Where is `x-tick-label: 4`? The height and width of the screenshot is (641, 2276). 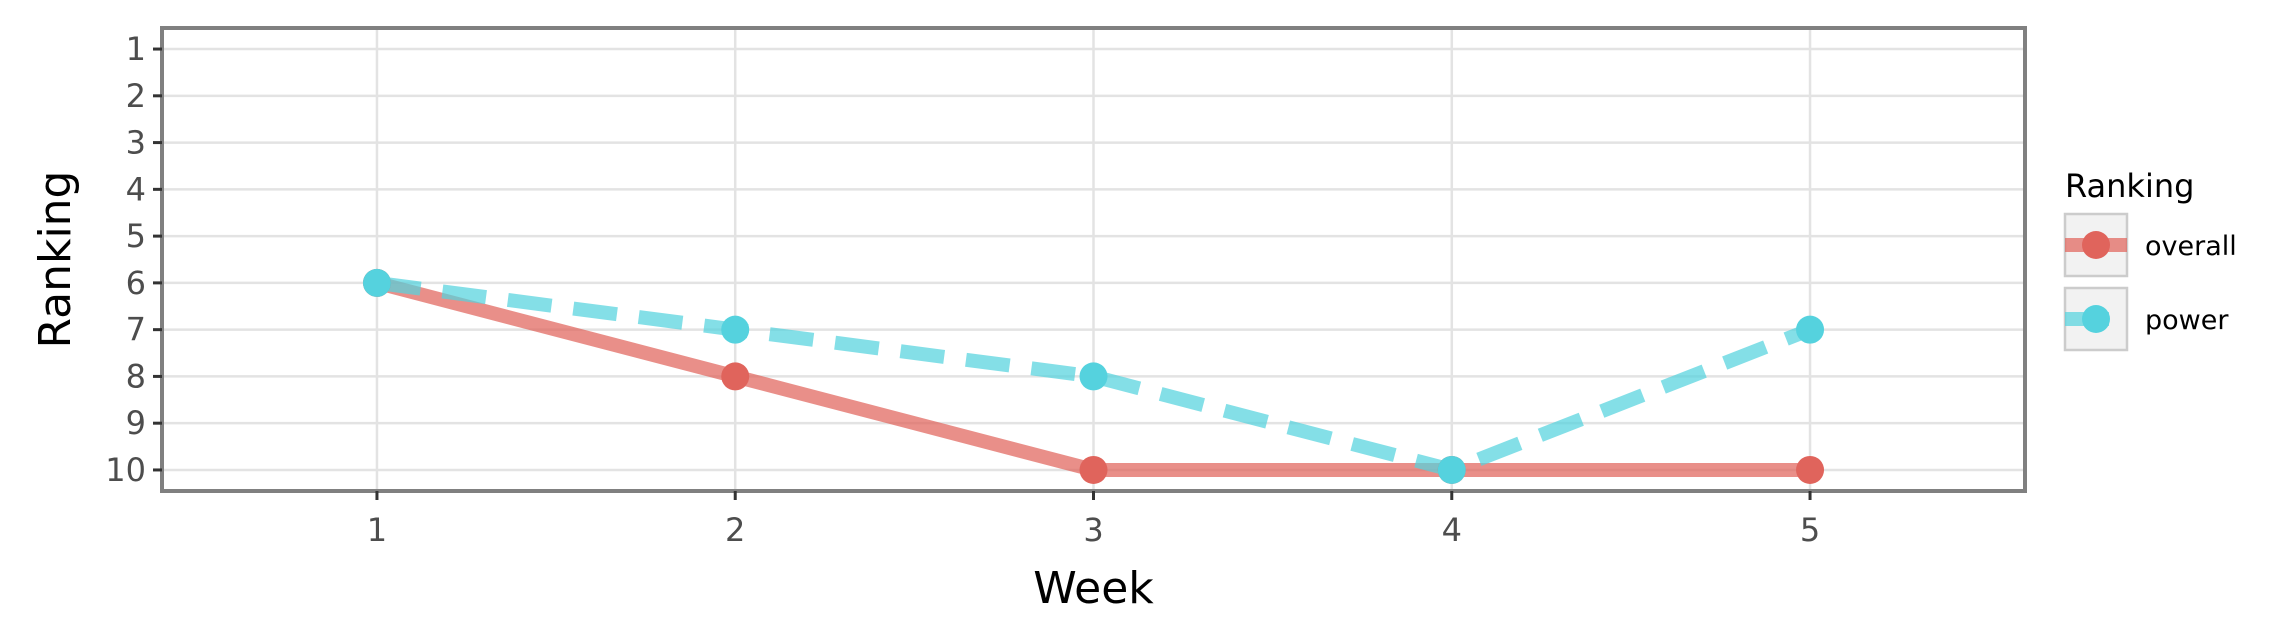
x-tick-label: 4 is located at coordinates (1452, 530).